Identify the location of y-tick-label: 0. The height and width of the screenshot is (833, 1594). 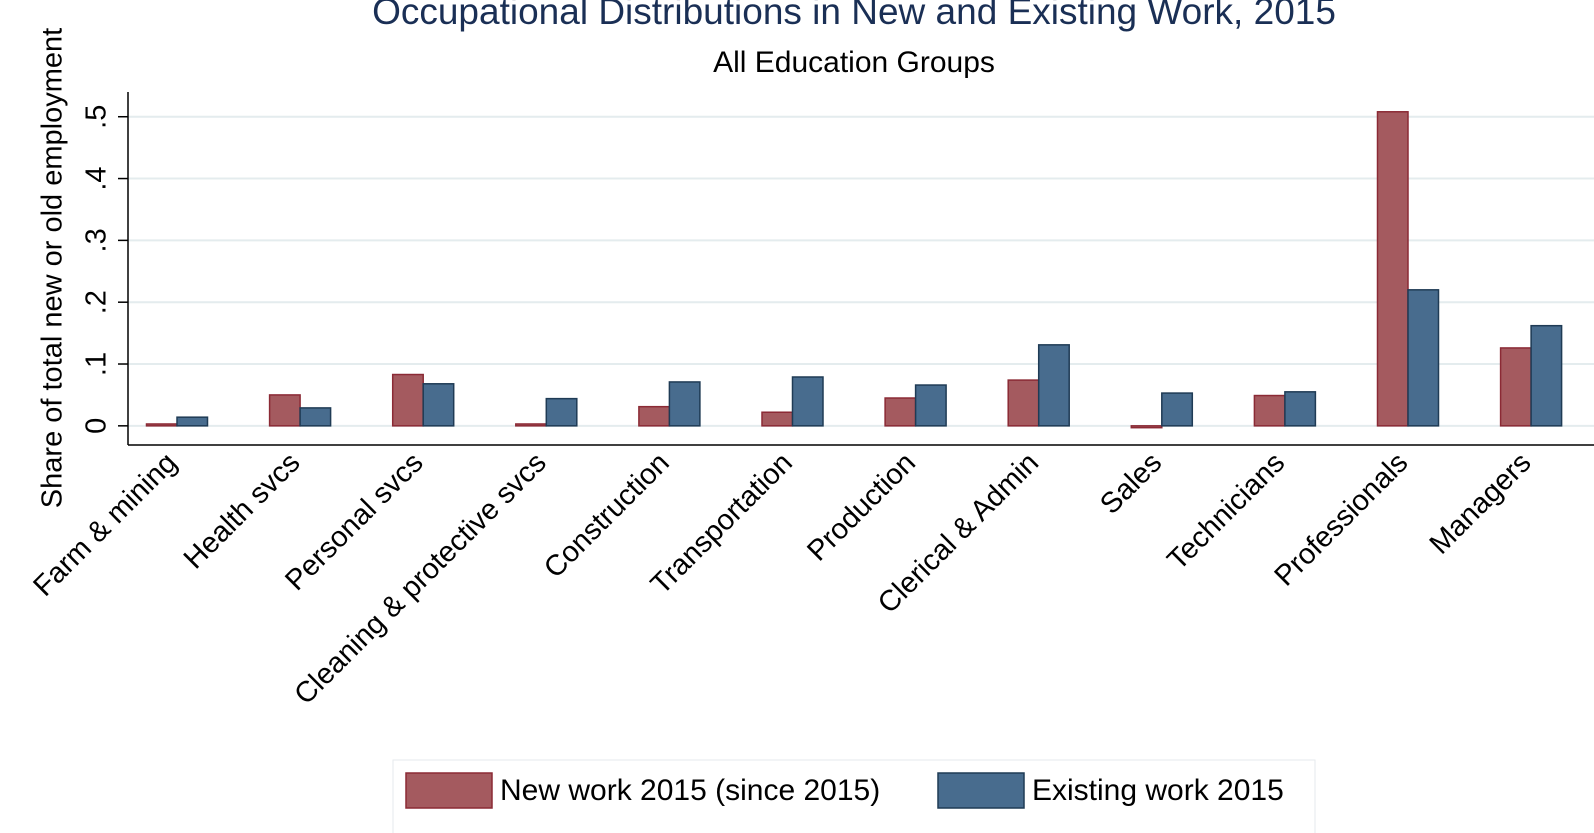
(97, 426).